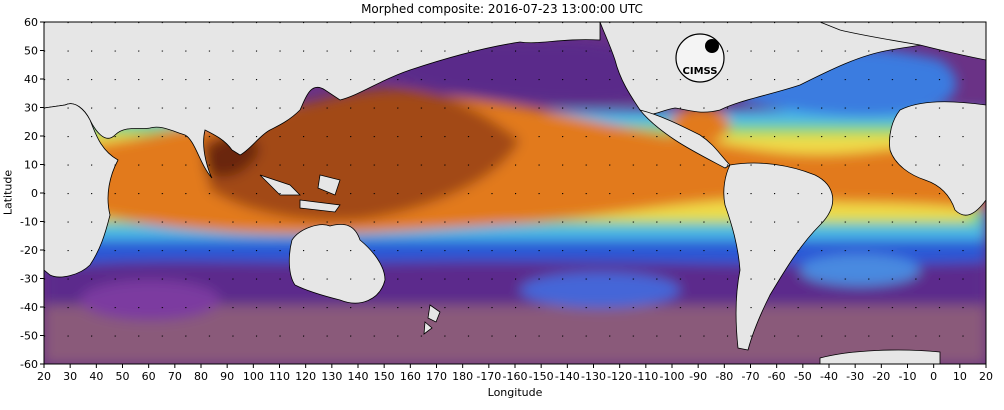 The image size is (1004, 410). What do you see at coordinates (358, 376) in the screenshot?
I see `x-tick-label: 140` at bounding box center [358, 376].